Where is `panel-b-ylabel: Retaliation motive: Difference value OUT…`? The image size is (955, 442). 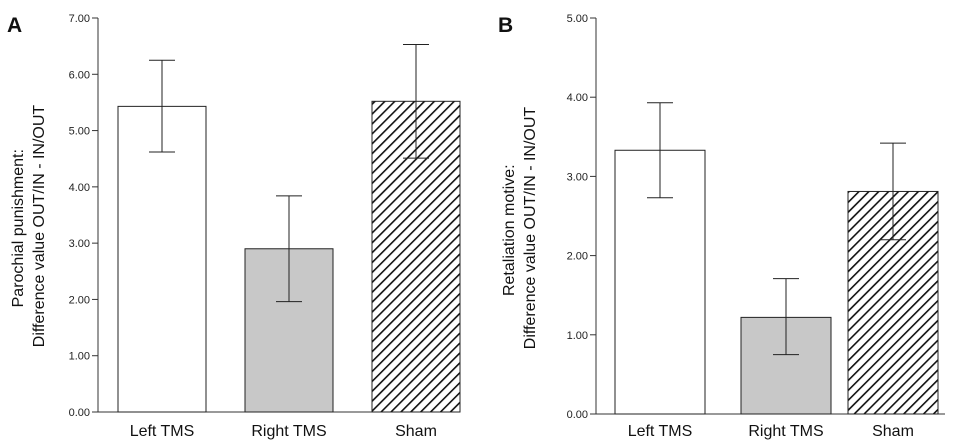 panel-b-ylabel: Retaliation motive: Difference value OUT… is located at coordinates (520, 228).